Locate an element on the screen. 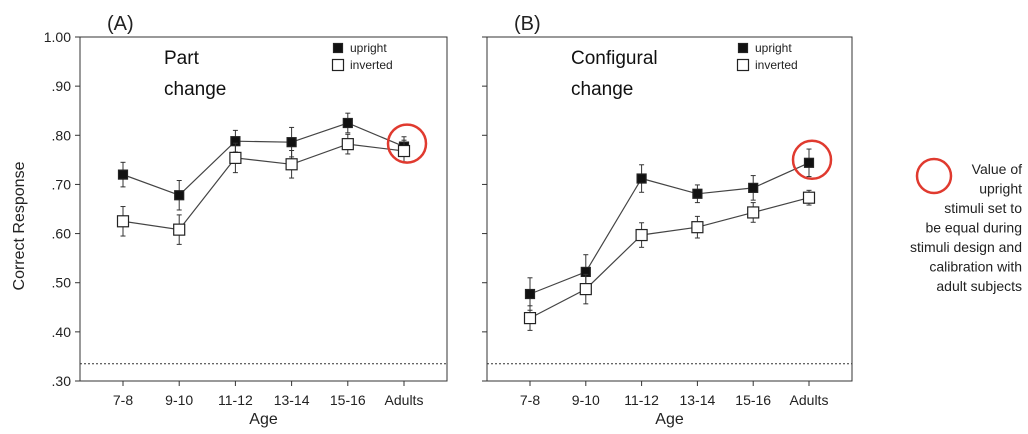  y-tick-label: 1.00 is located at coordinates (57, 37).